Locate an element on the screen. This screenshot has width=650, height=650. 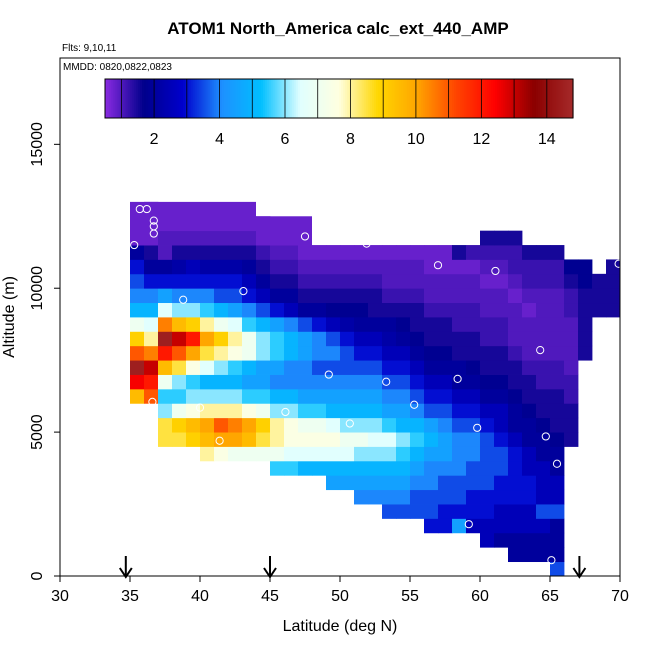
dates-label: MMDD: 0820,0822,0823 is located at coordinates (117, 67).